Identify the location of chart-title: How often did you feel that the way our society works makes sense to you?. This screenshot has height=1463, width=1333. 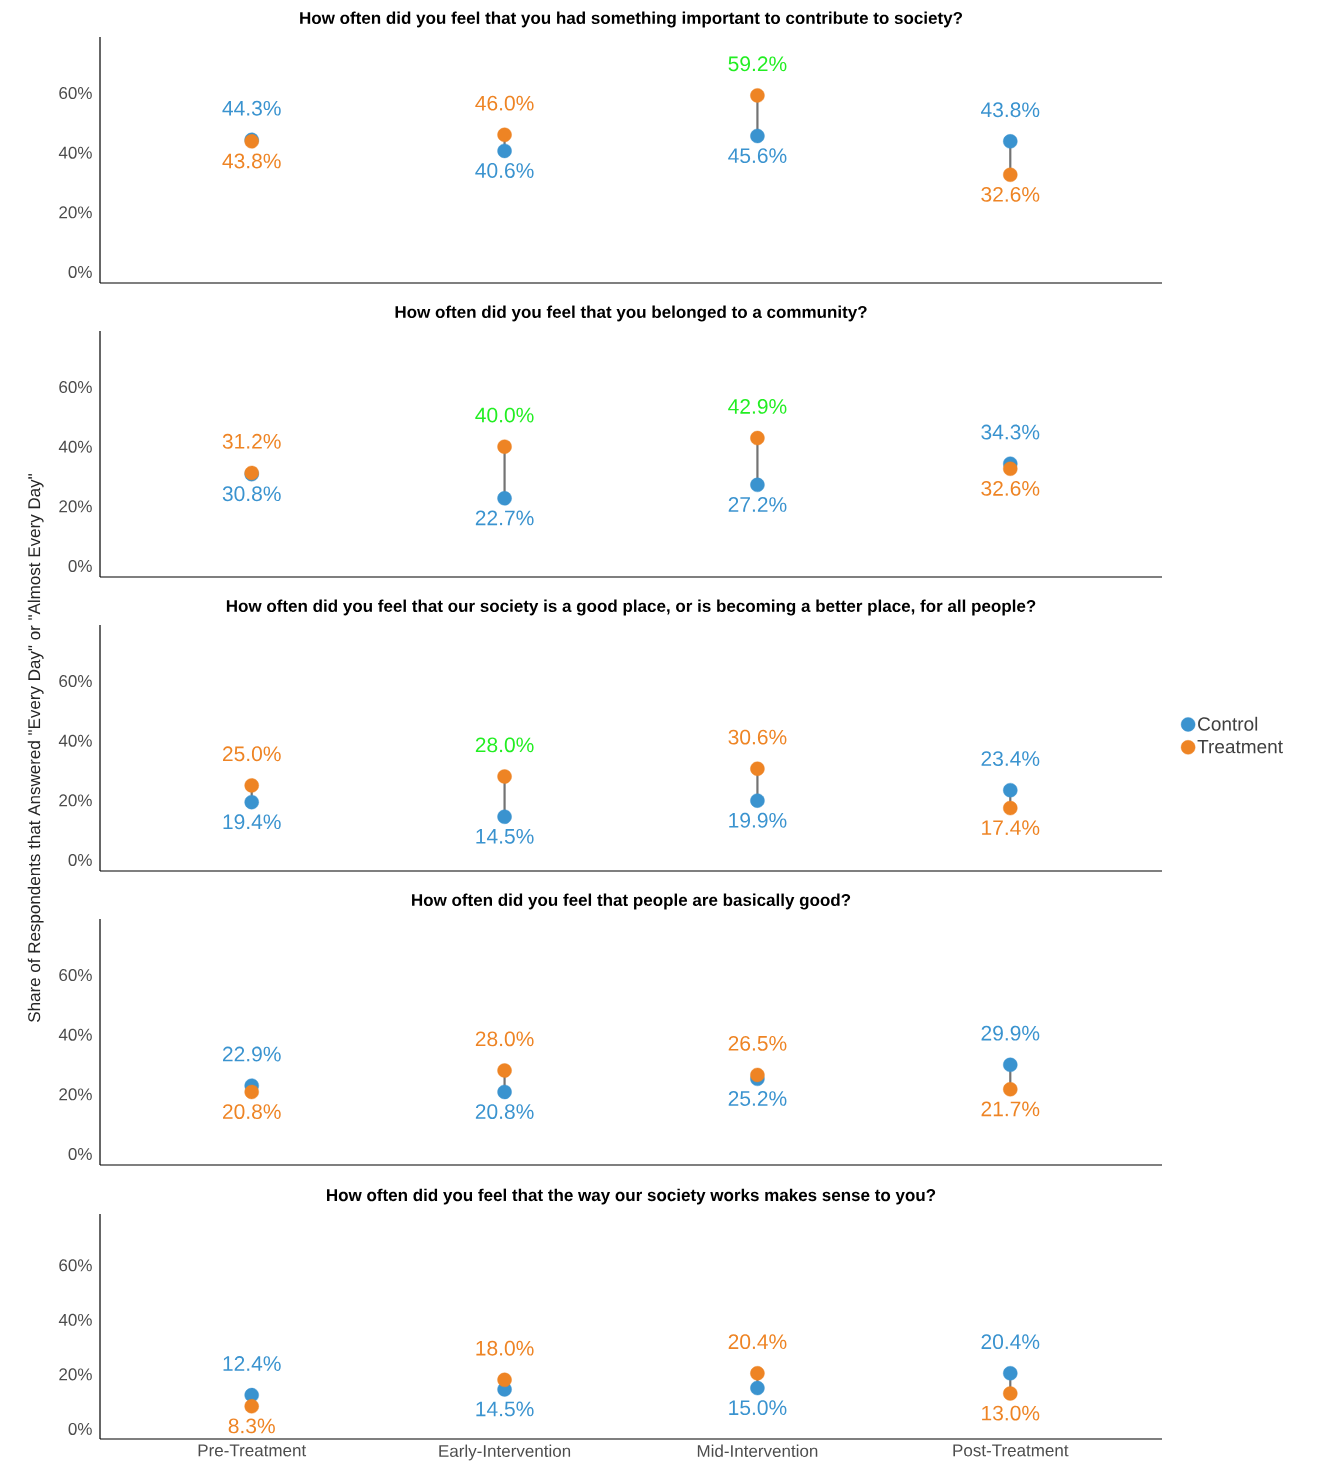
(631, 1196).